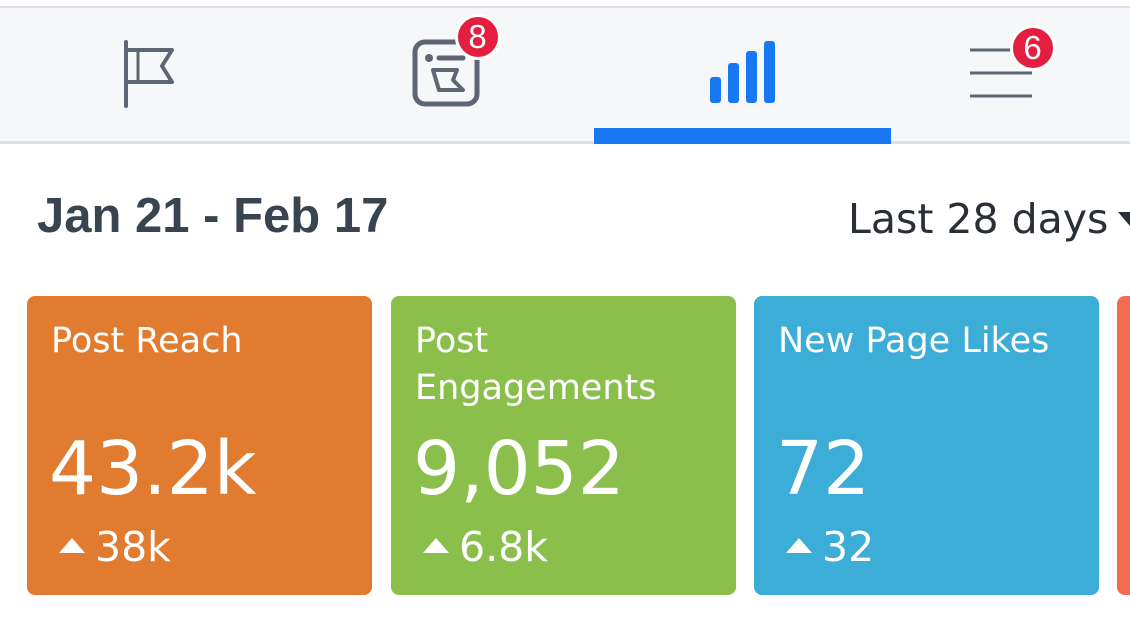  Describe the element at coordinates (147, 341) in the screenshot. I see `card-title: Post Reach` at that location.